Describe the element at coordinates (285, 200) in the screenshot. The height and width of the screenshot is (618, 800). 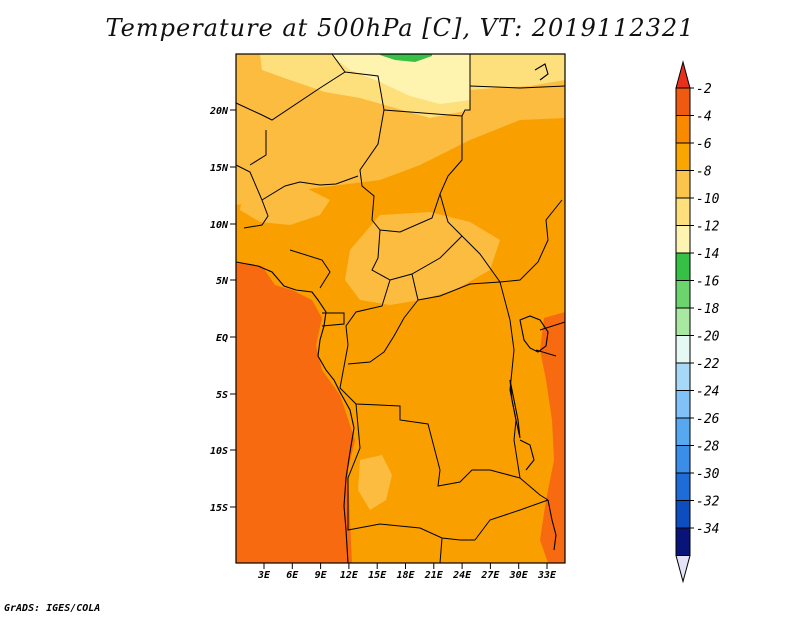
I see `field-cool-west` at that location.